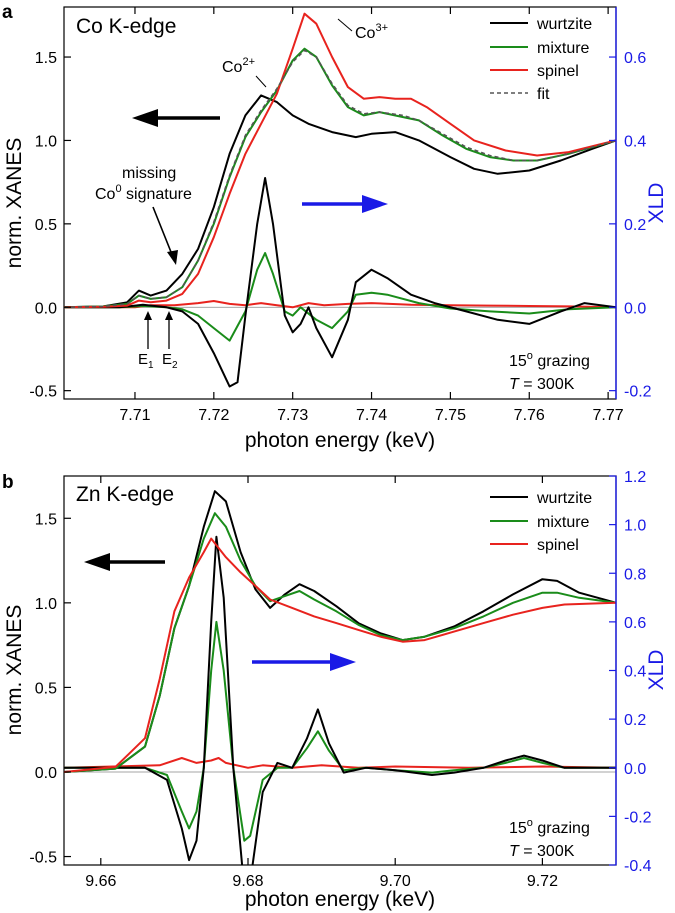  What do you see at coordinates (635, 574) in the screenshot?
I see `y-tick-label-right-b: 0.8` at bounding box center [635, 574].